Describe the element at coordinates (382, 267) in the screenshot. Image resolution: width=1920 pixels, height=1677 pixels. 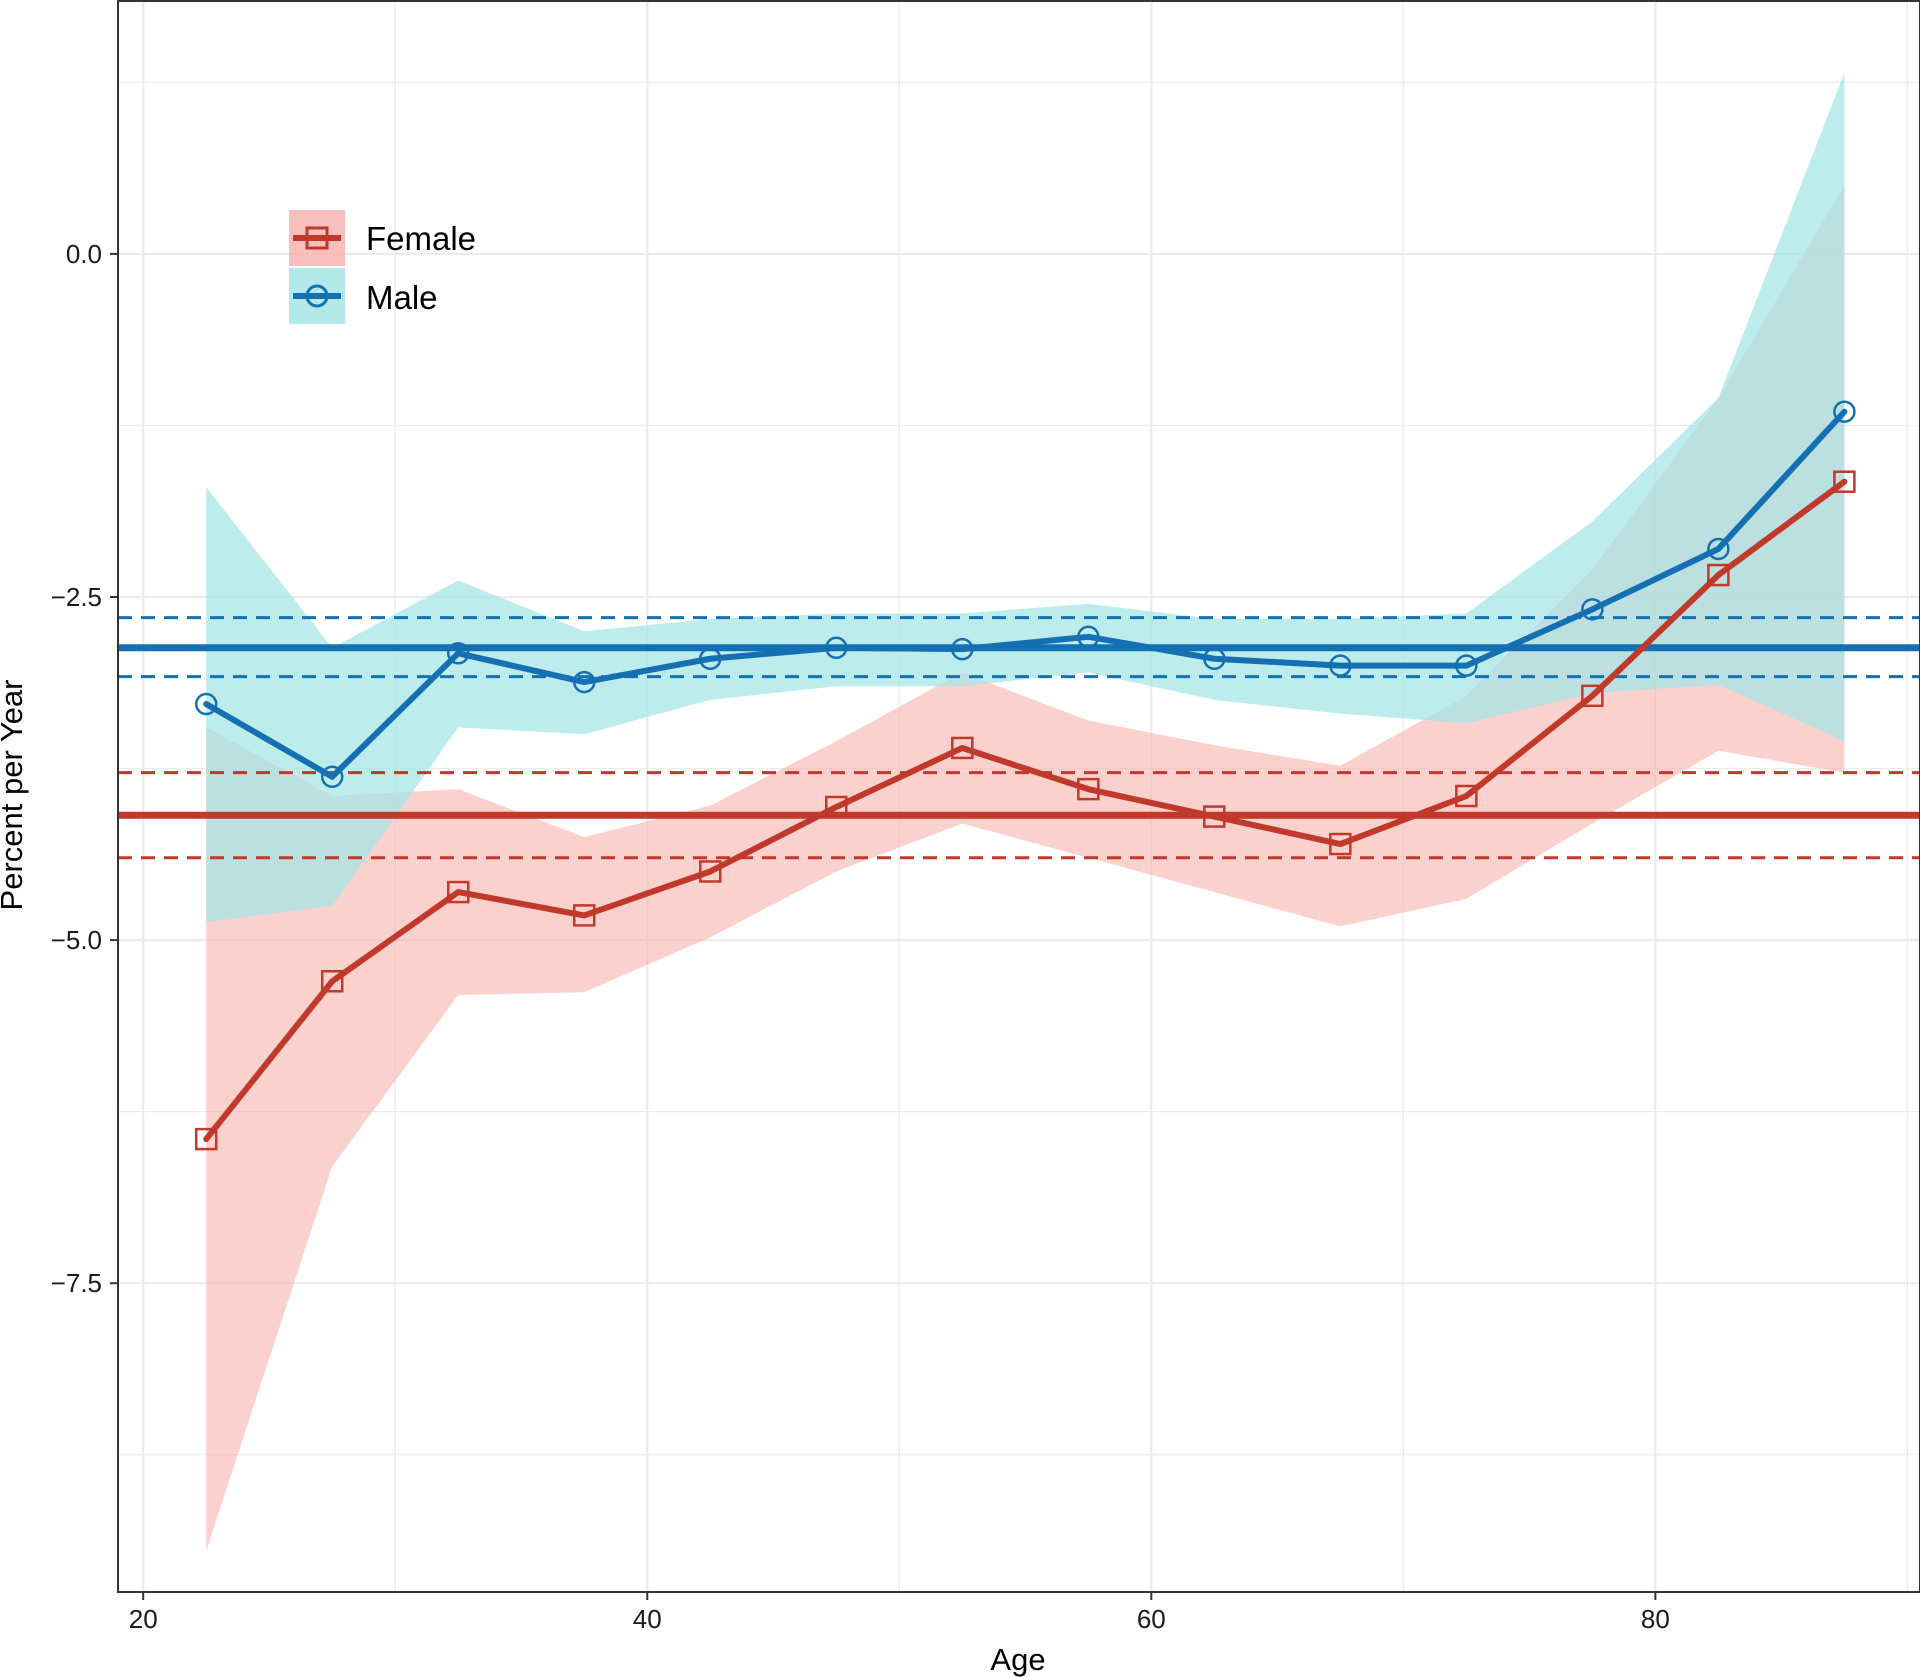
I see `legend: Female Male` at that location.